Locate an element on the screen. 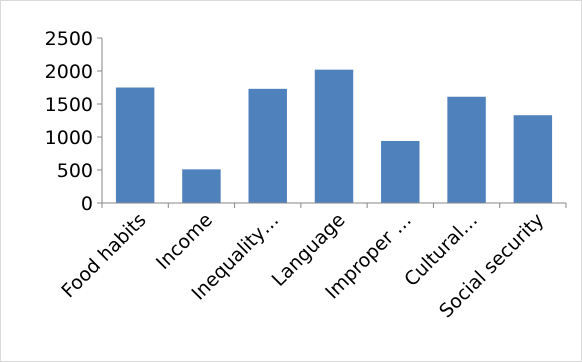 The height and width of the screenshot is (362, 582). y-tick-label: 2500 is located at coordinates (69, 39).